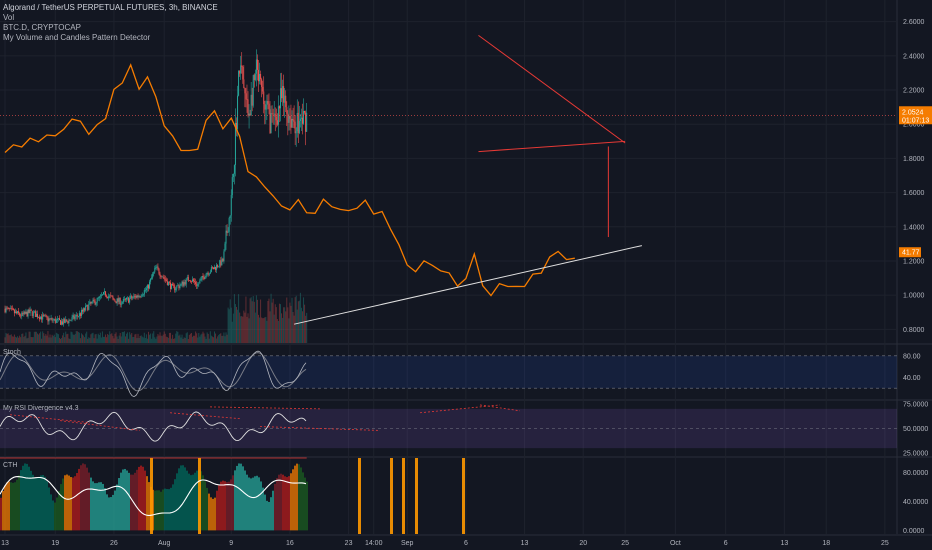  Describe the element at coordinates (915, 454) in the screenshot. I see `rsi-tick-label: 25.0000` at that location.